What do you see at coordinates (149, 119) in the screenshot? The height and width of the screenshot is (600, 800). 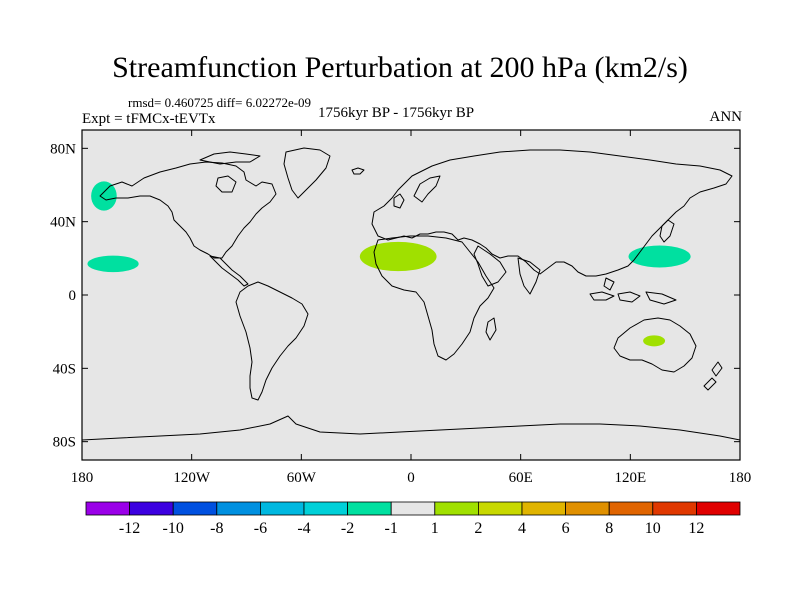 I see `experiment-label: Expt = tFMCx-tEVTx` at bounding box center [149, 119].